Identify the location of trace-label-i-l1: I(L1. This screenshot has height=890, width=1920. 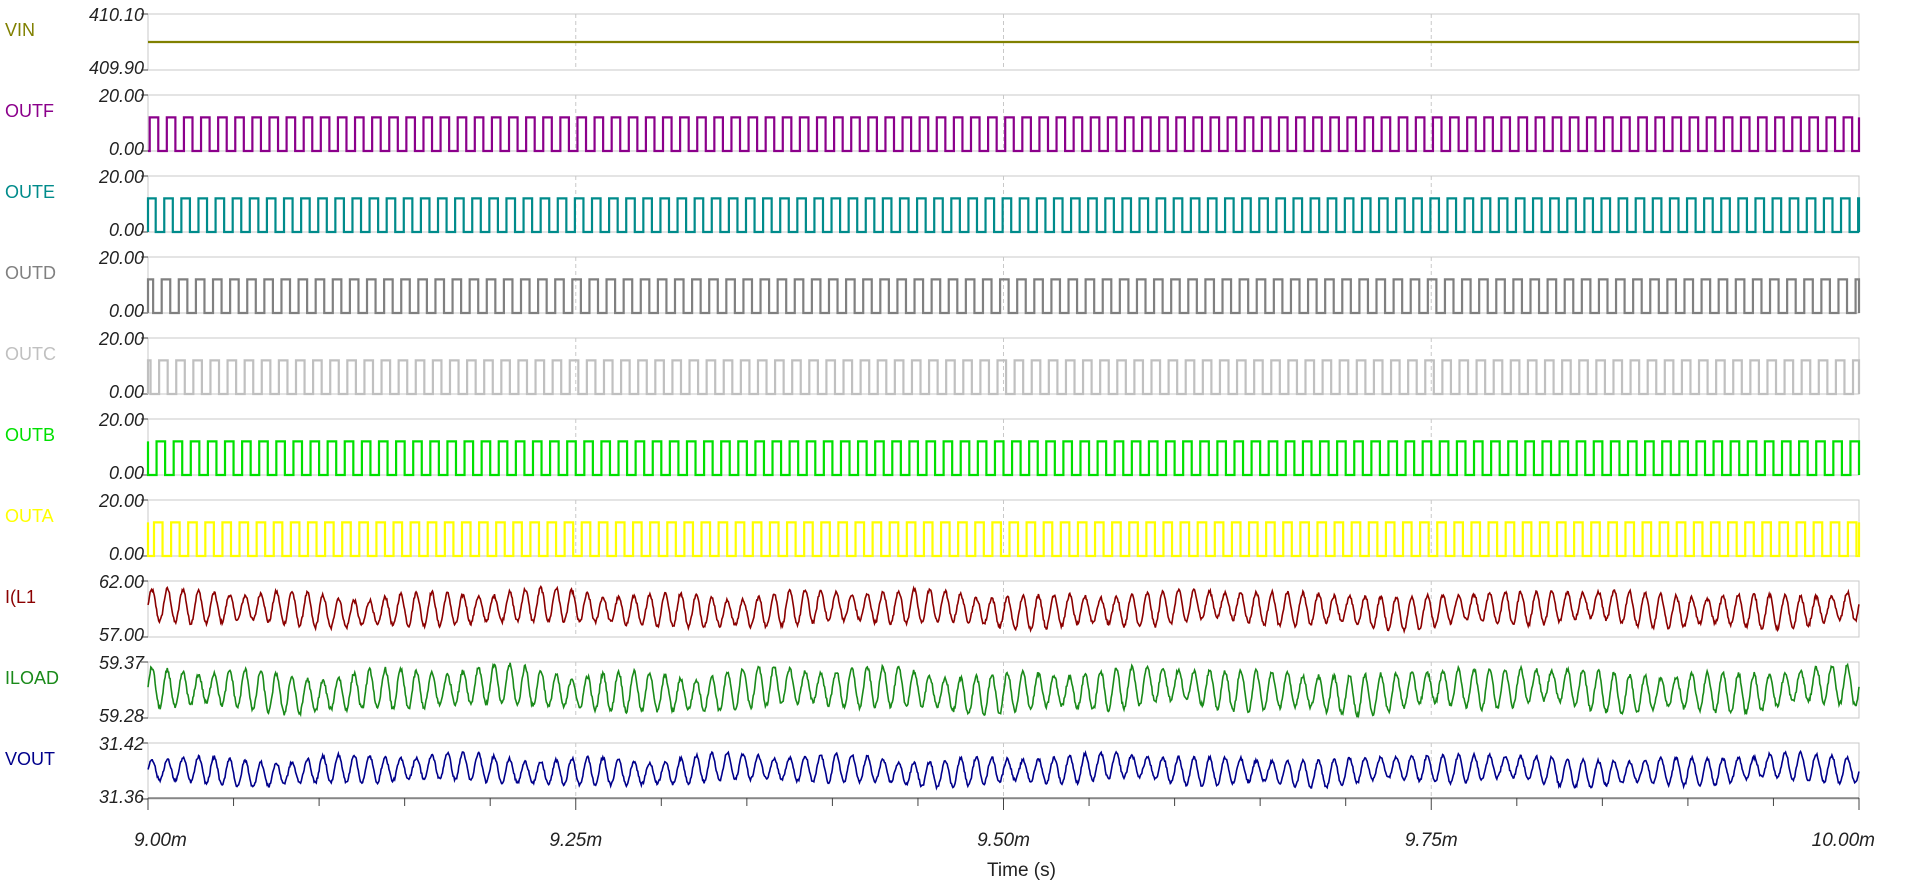
(20, 597).